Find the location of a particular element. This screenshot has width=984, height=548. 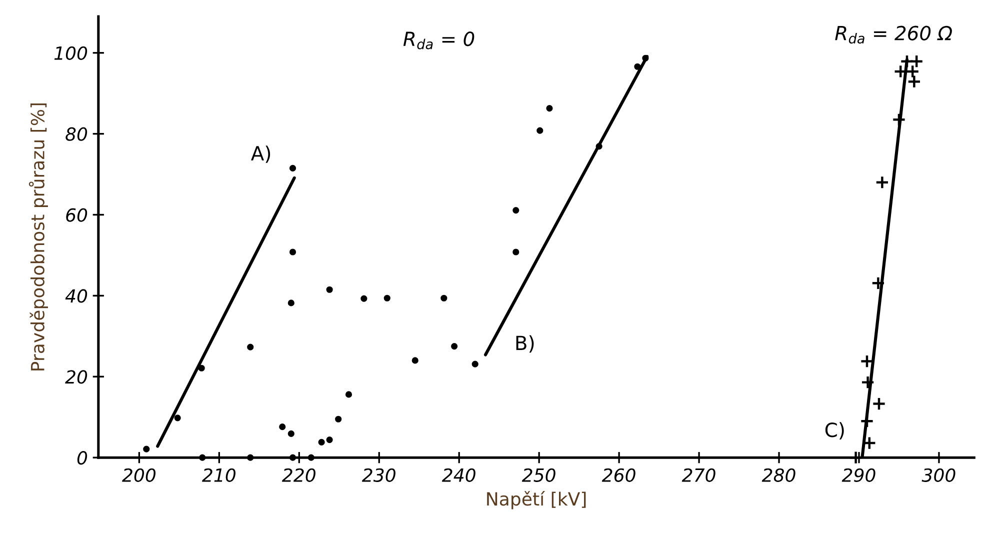

y-axis-title: Pravděpodobnost průrazu [%] is located at coordinates (38, 236).